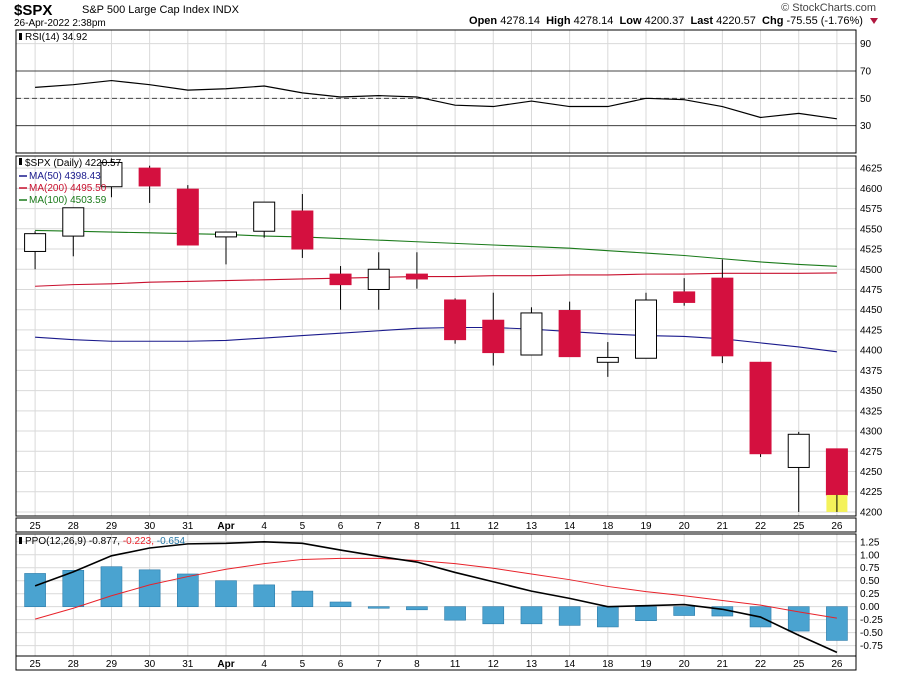 The image size is (900, 673). What do you see at coordinates (630, 21) in the screenshot?
I see `low-label: Low` at bounding box center [630, 21].